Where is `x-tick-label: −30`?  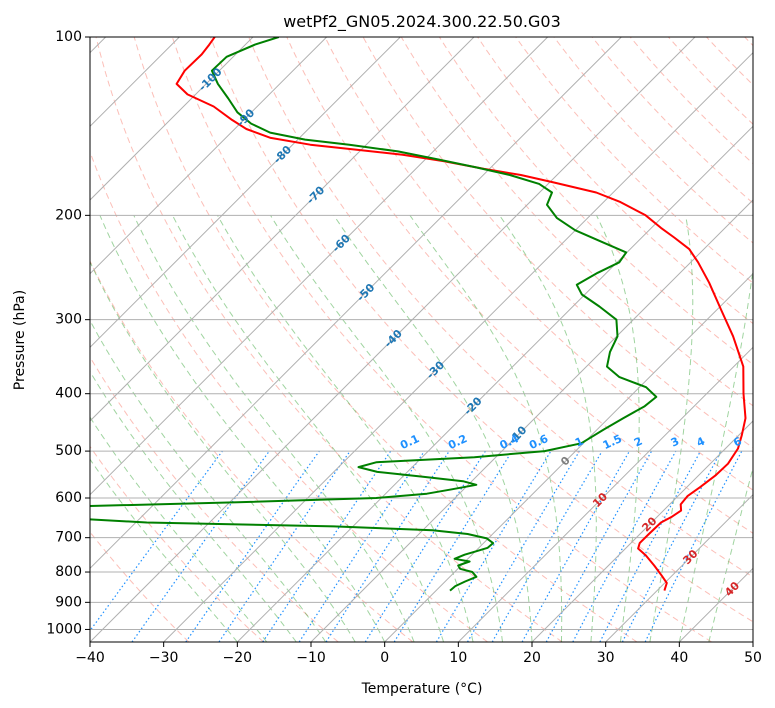
x-tick-label: −30 is located at coordinates (164, 658).